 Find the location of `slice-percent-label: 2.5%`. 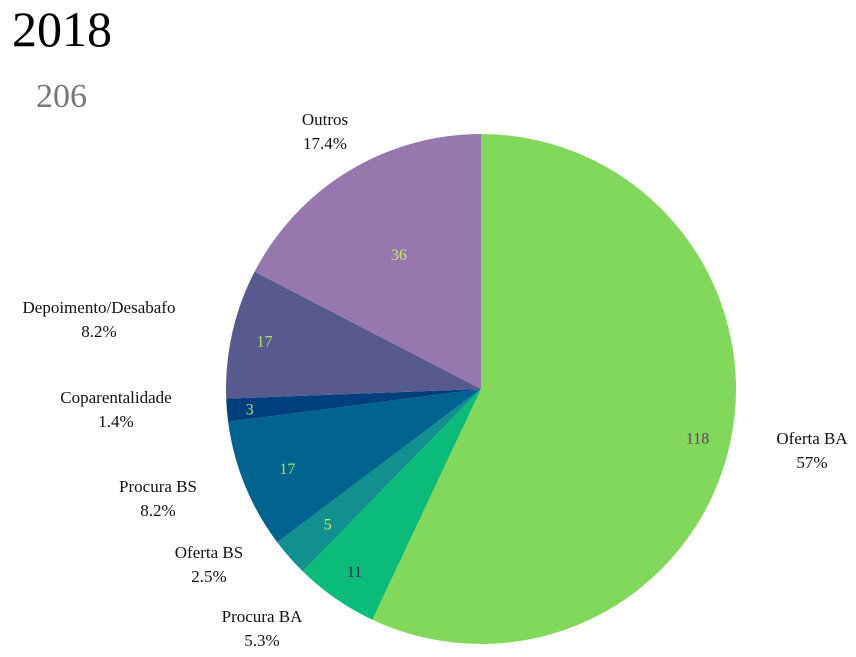

slice-percent-label: 2.5% is located at coordinates (208, 576).